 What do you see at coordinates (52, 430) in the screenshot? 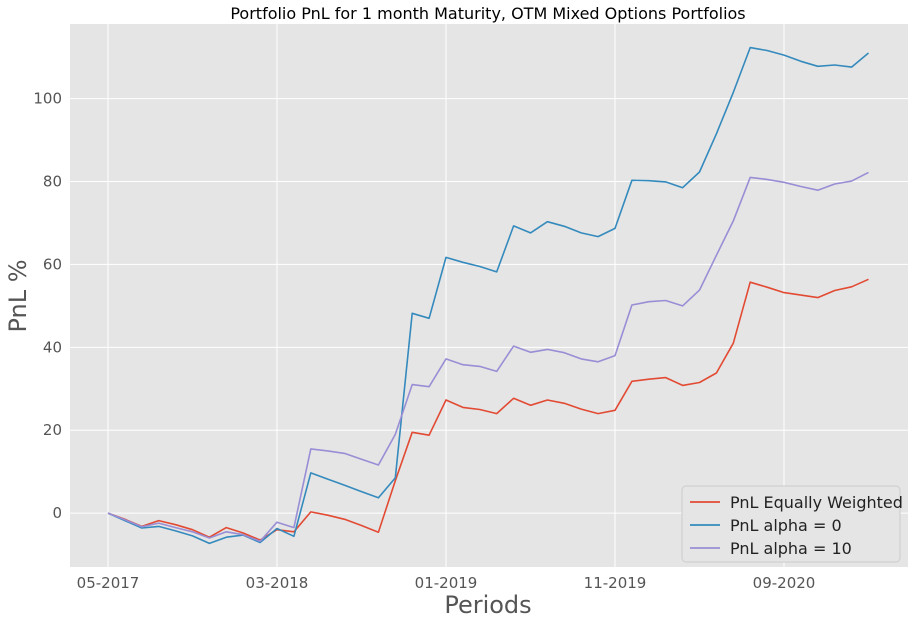
I see `y-tick-label: 20` at bounding box center [52, 430].